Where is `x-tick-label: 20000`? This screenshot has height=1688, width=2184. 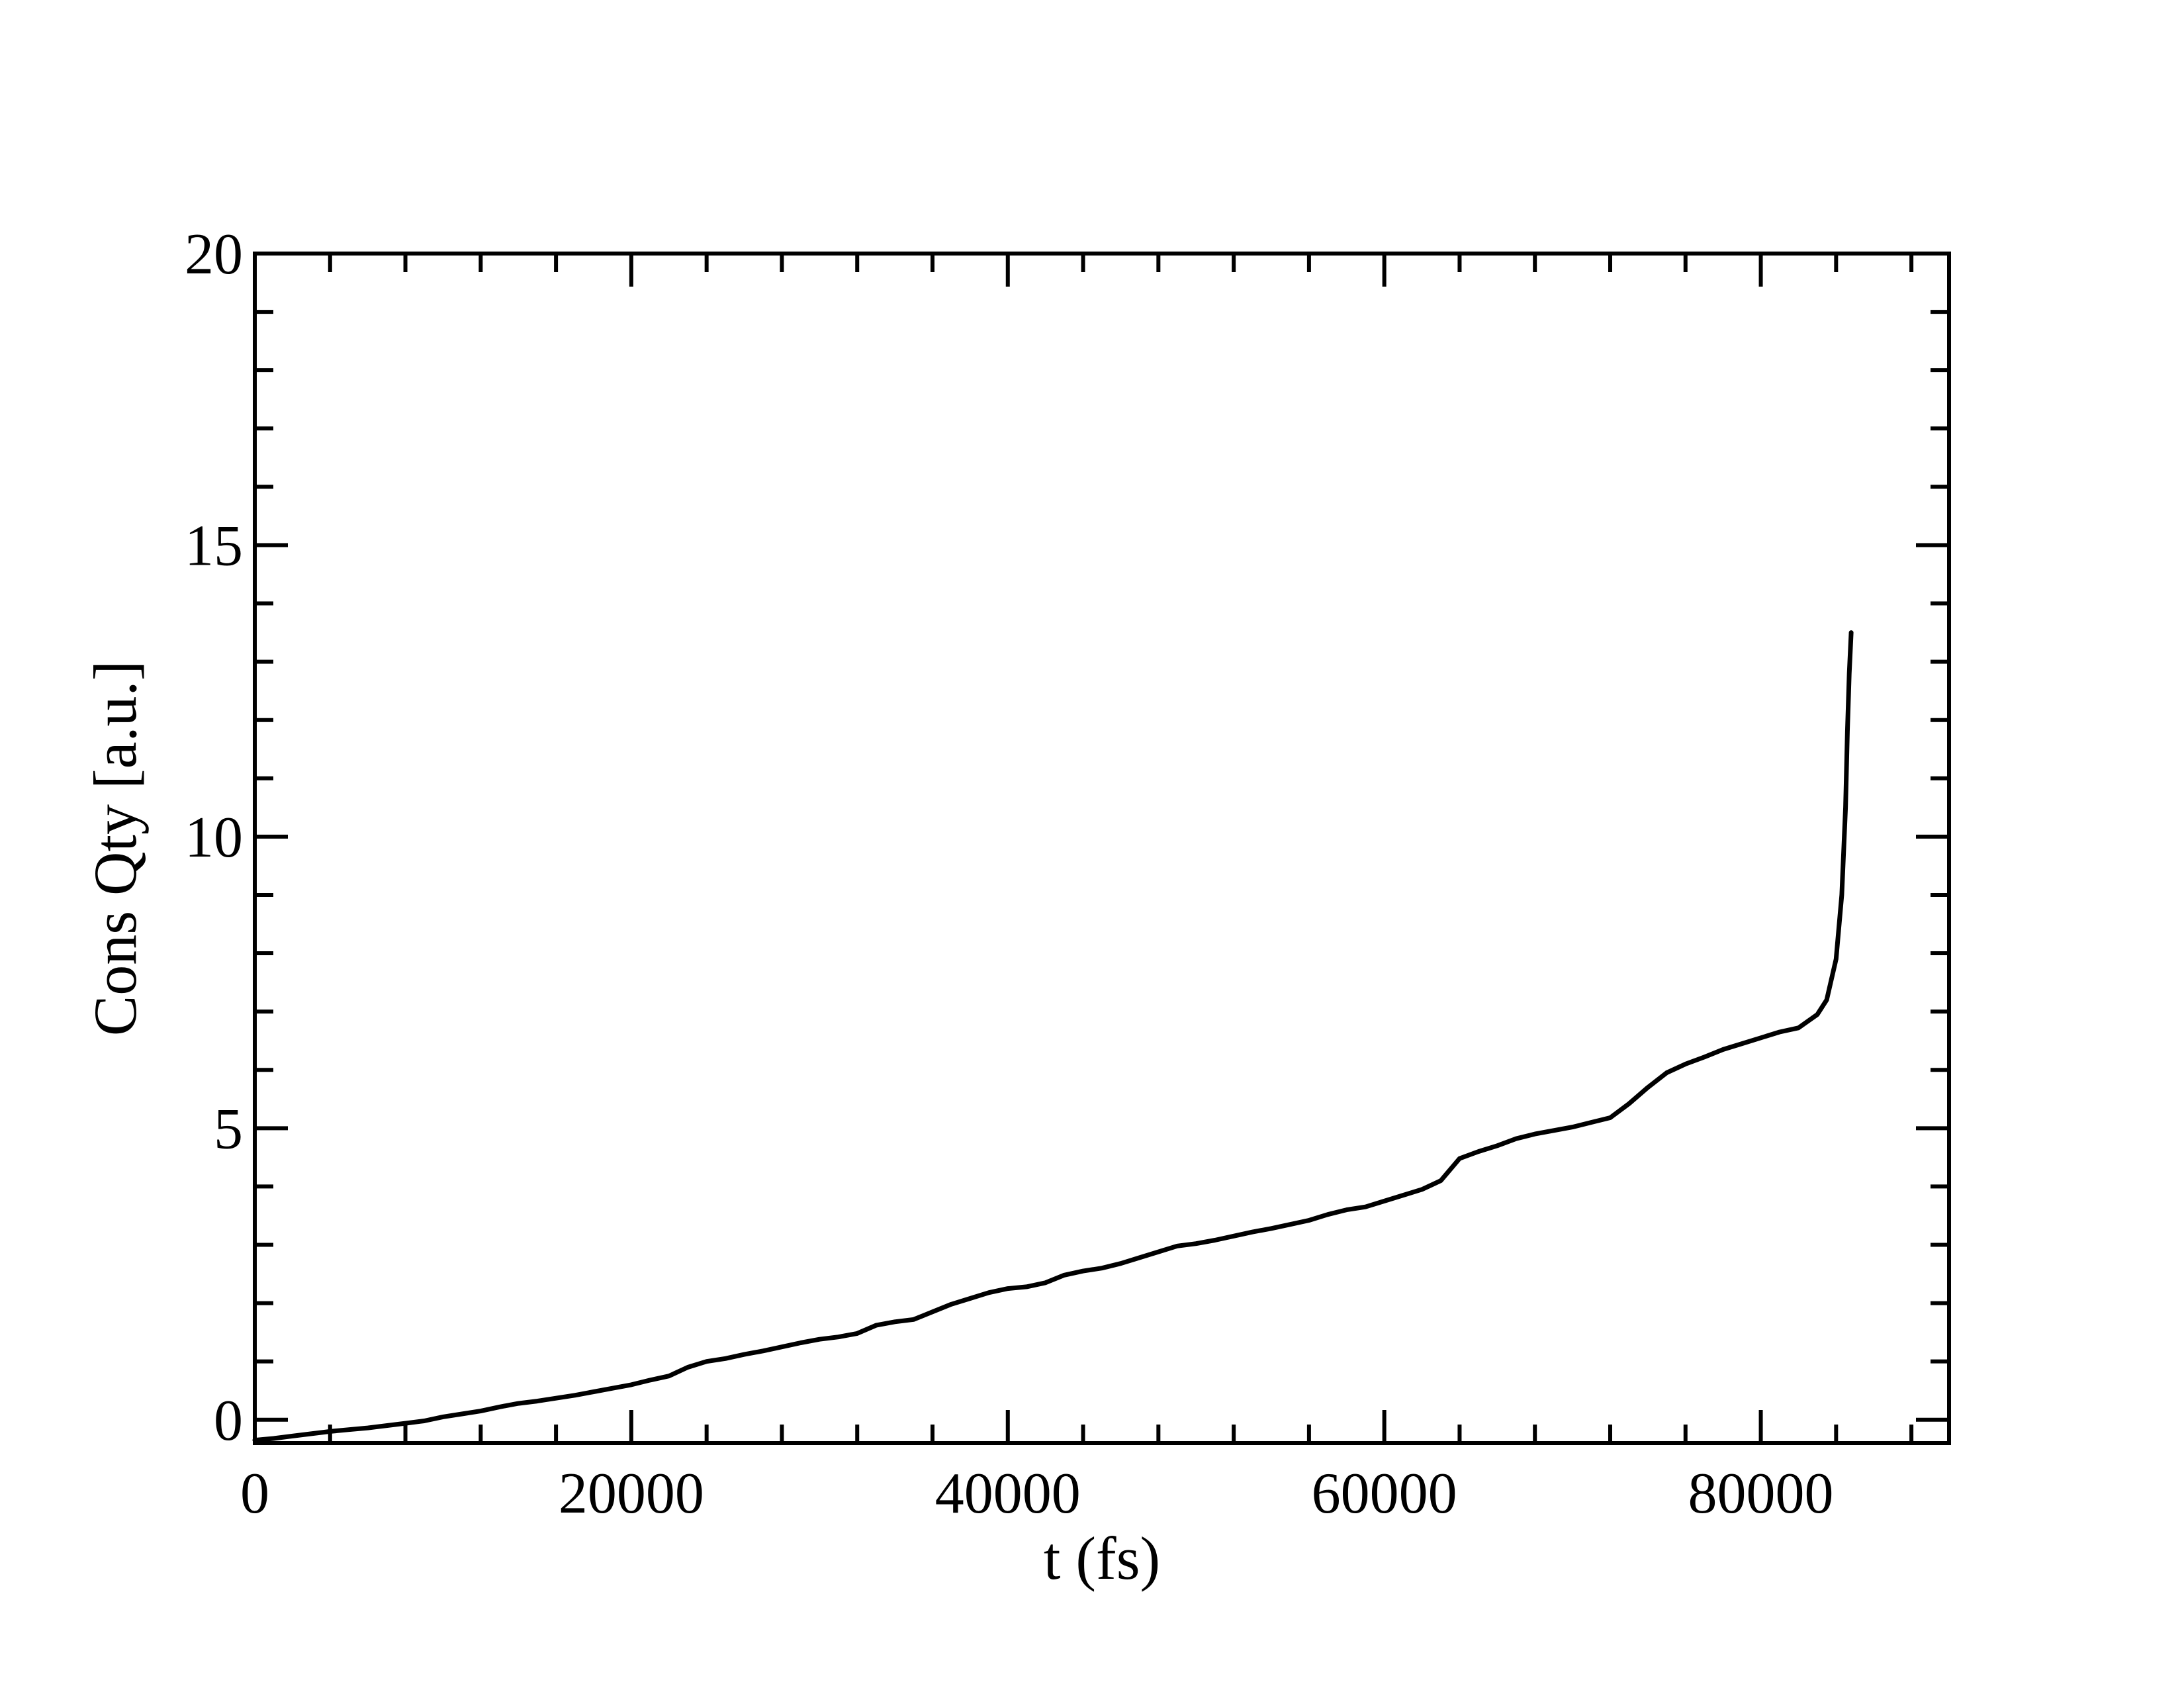 x-tick-label: 20000 is located at coordinates (631, 1494).